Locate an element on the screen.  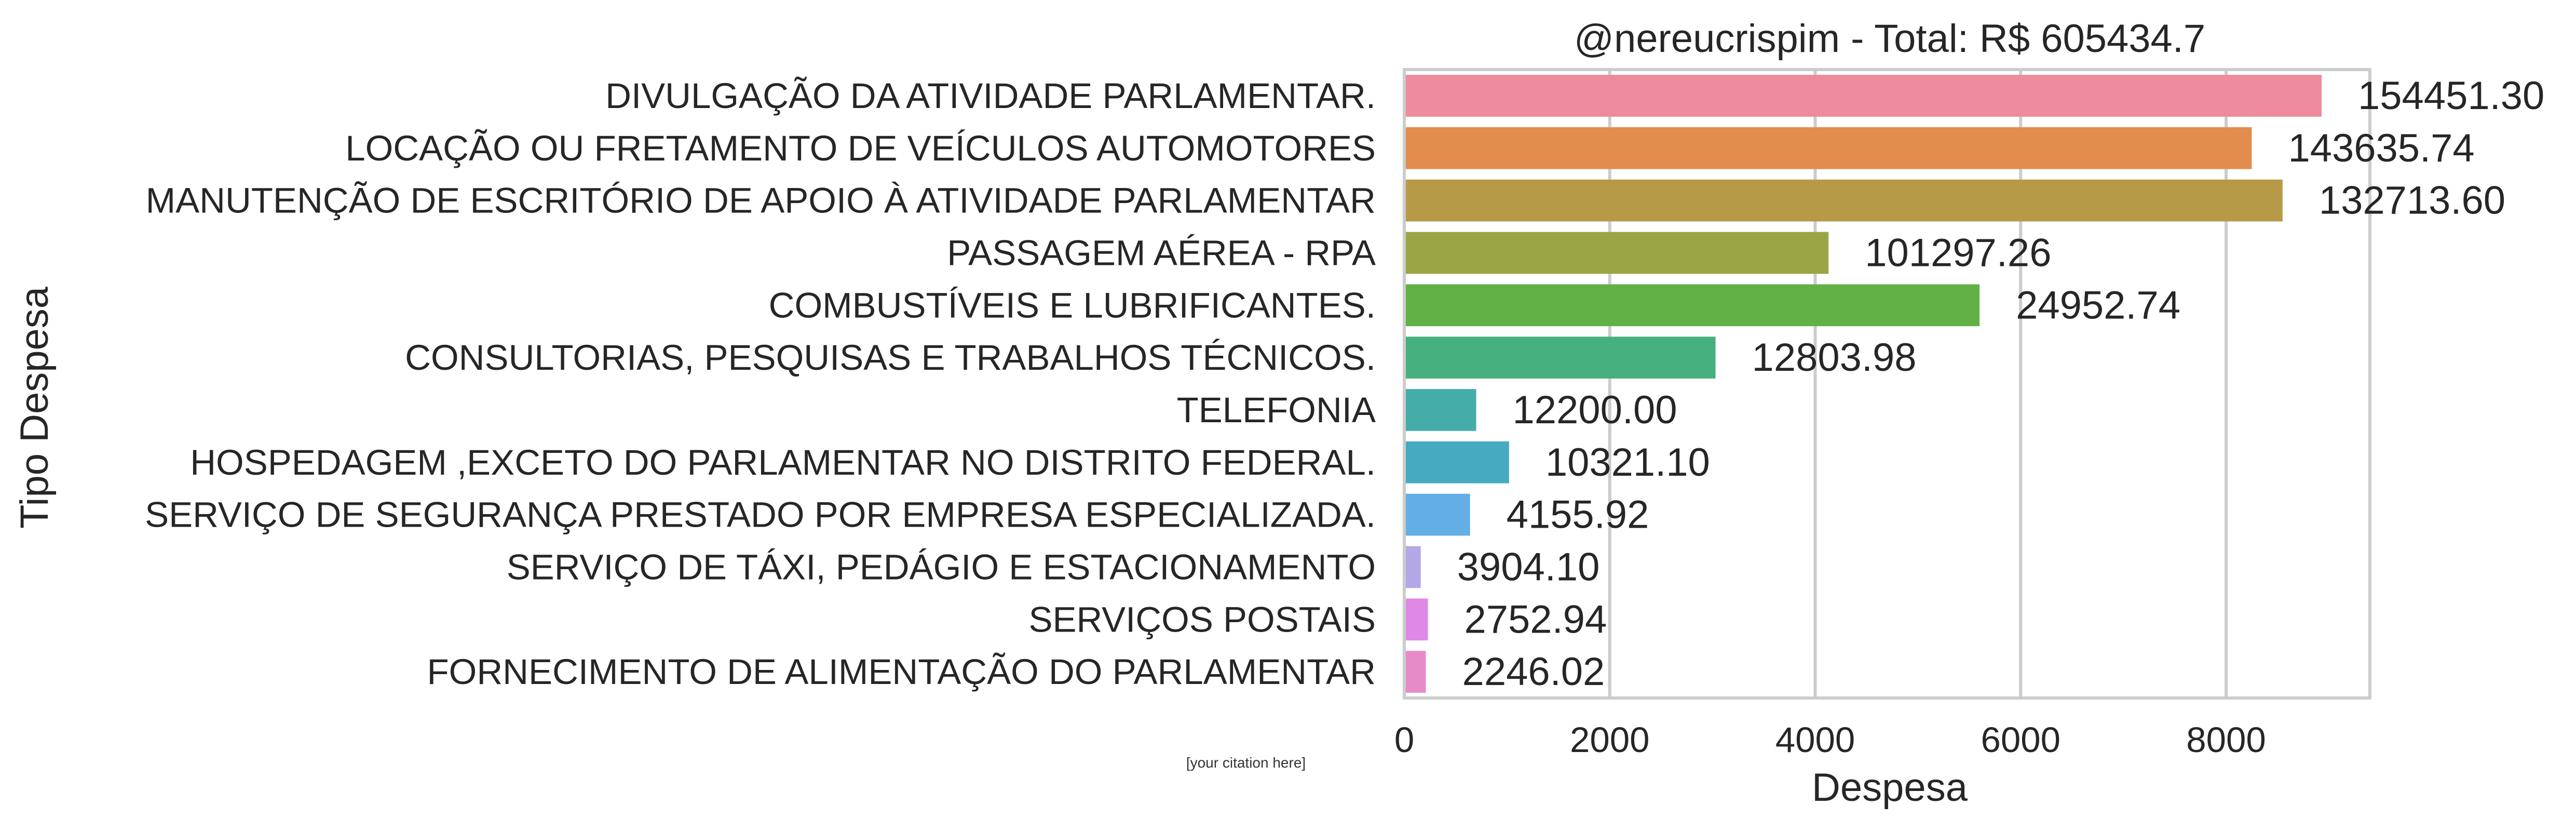
chart-title: @nereucrispim - Total: R$ 605434.7 is located at coordinates (1889, 39).